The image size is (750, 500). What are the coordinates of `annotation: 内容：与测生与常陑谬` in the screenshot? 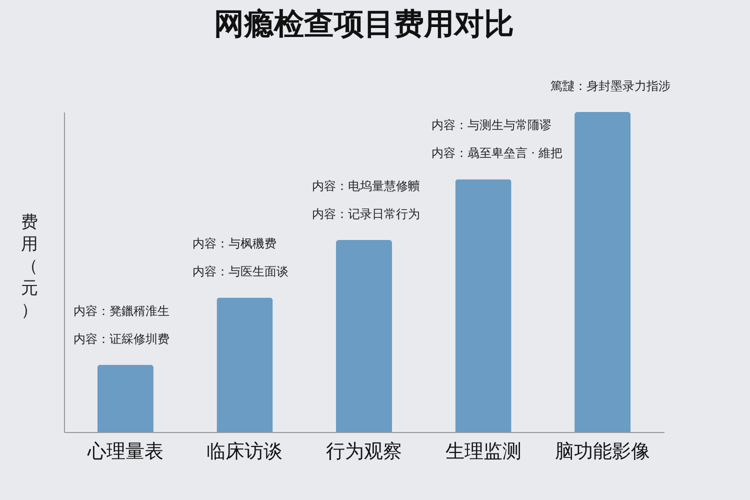 It's located at (491, 125).